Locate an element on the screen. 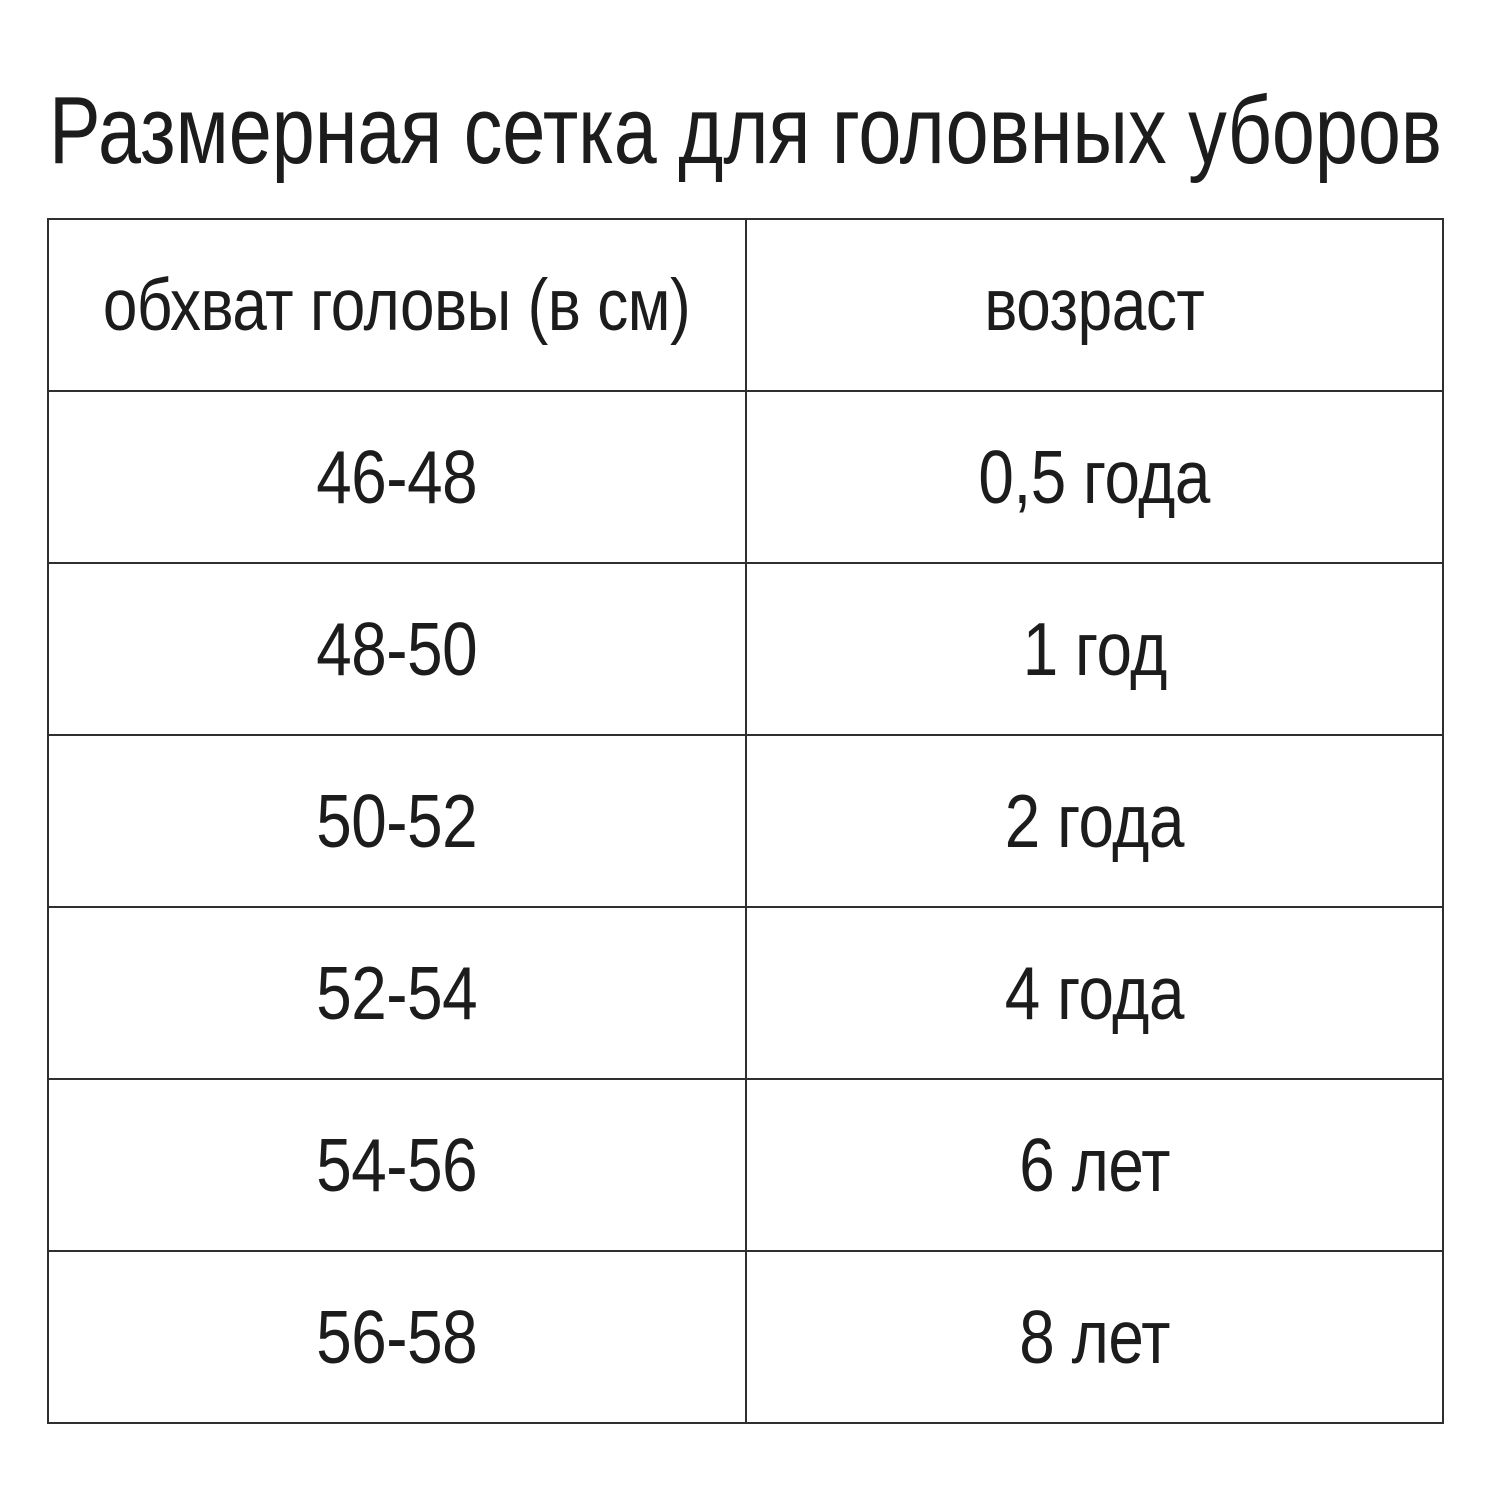 Image resolution: width=1500 pixels, height=1500 pixels. column-header-head-circumference: обхват головы (в см) is located at coordinates (398, 306).